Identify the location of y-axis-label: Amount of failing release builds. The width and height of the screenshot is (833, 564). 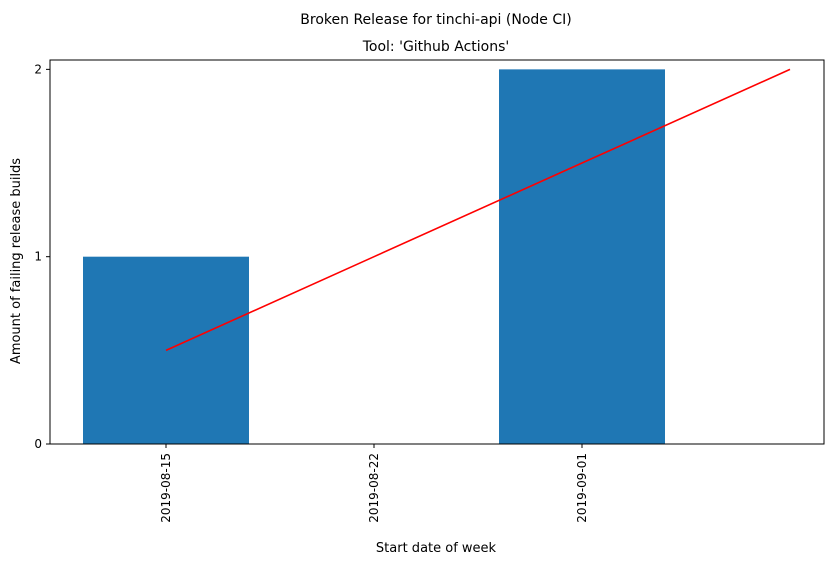
(16, 261).